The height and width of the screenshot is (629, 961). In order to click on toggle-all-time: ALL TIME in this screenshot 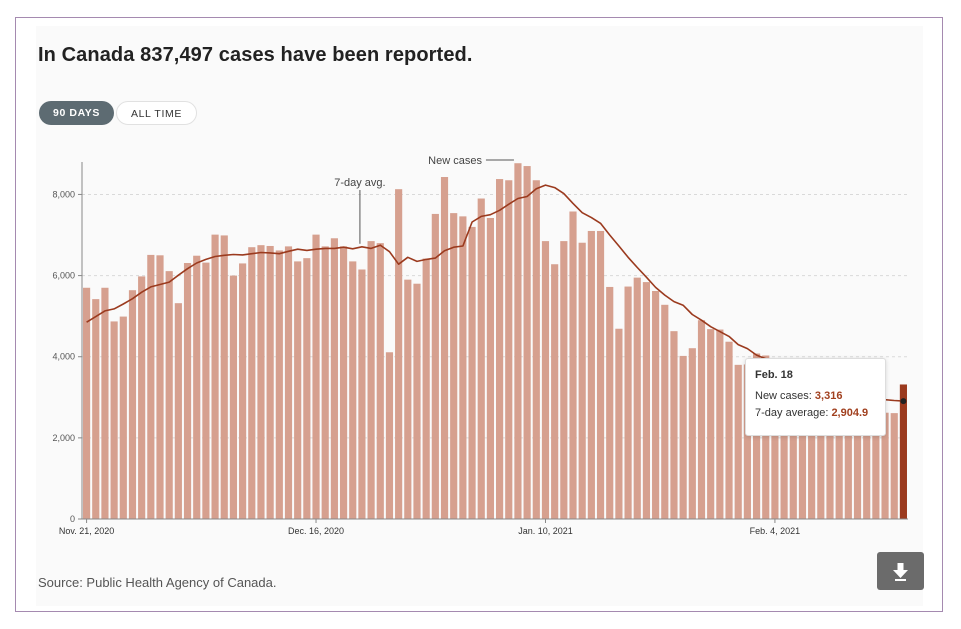, I will do `click(156, 113)`.